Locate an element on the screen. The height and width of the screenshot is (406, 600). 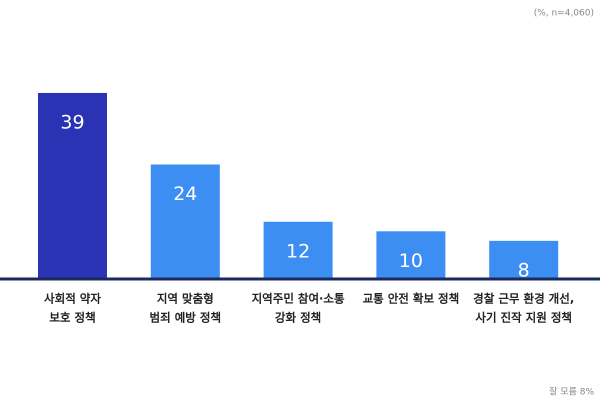
category-label: 경찰 근무 환경 개선, is located at coordinates (523, 299).